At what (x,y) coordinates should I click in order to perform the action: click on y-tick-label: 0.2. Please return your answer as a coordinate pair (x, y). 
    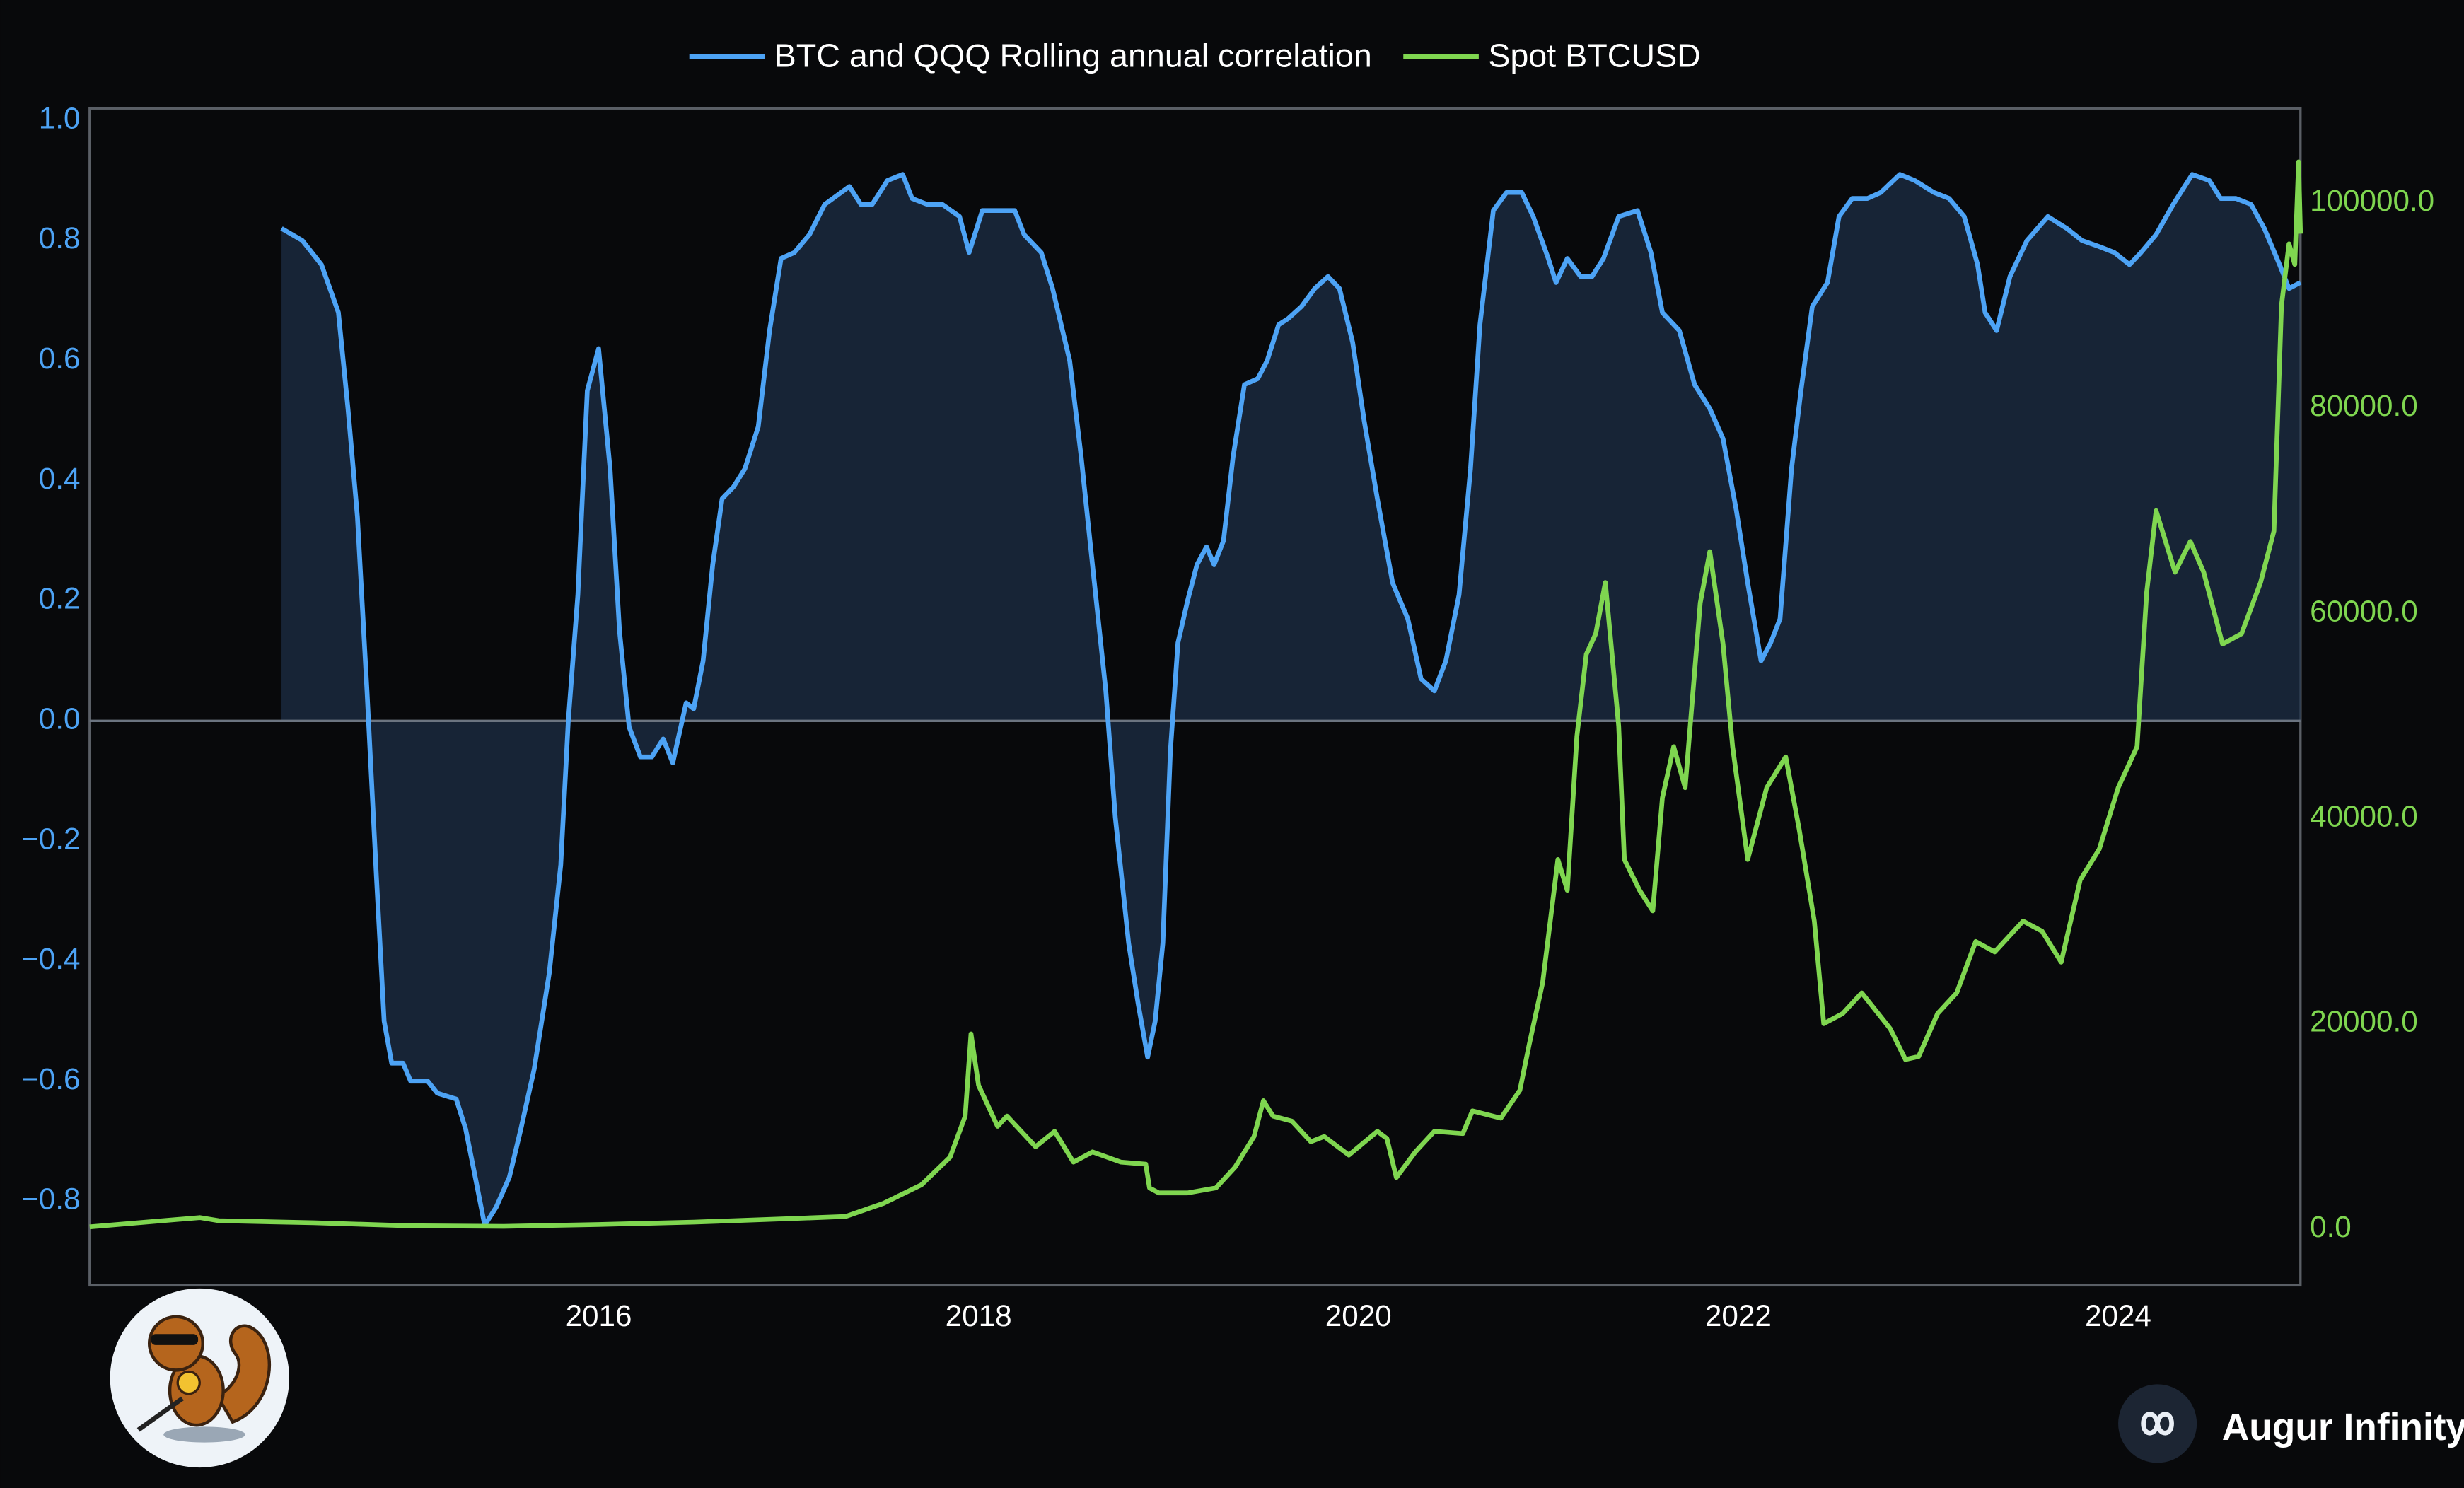
    Looking at the image, I should click on (60, 599).